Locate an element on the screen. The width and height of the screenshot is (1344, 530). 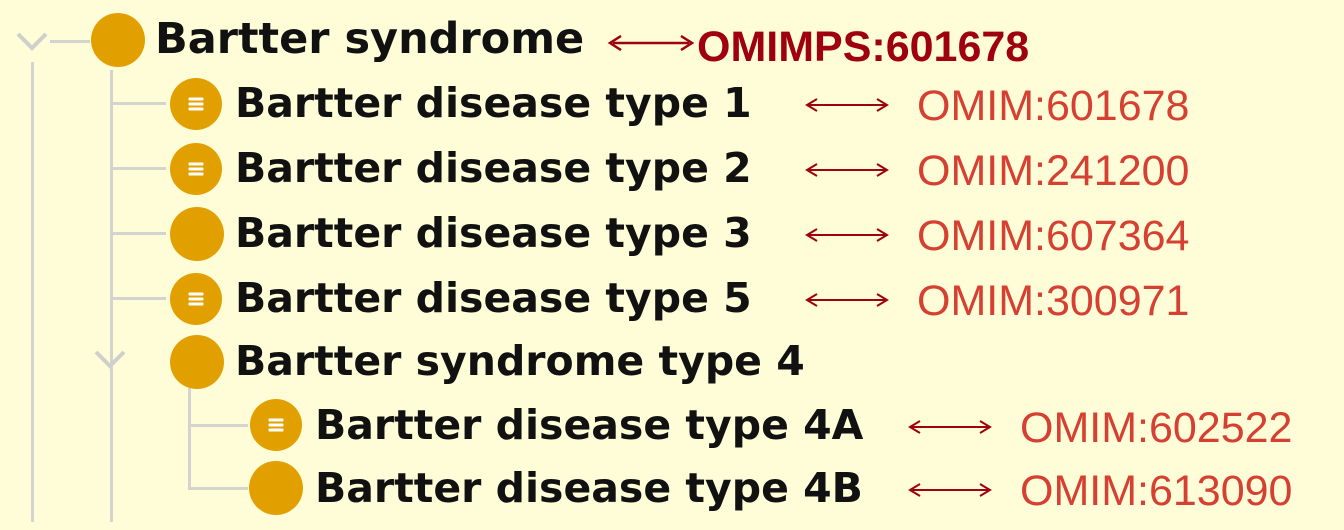
tree-guide-line-root is located at coordinates (32, 292).